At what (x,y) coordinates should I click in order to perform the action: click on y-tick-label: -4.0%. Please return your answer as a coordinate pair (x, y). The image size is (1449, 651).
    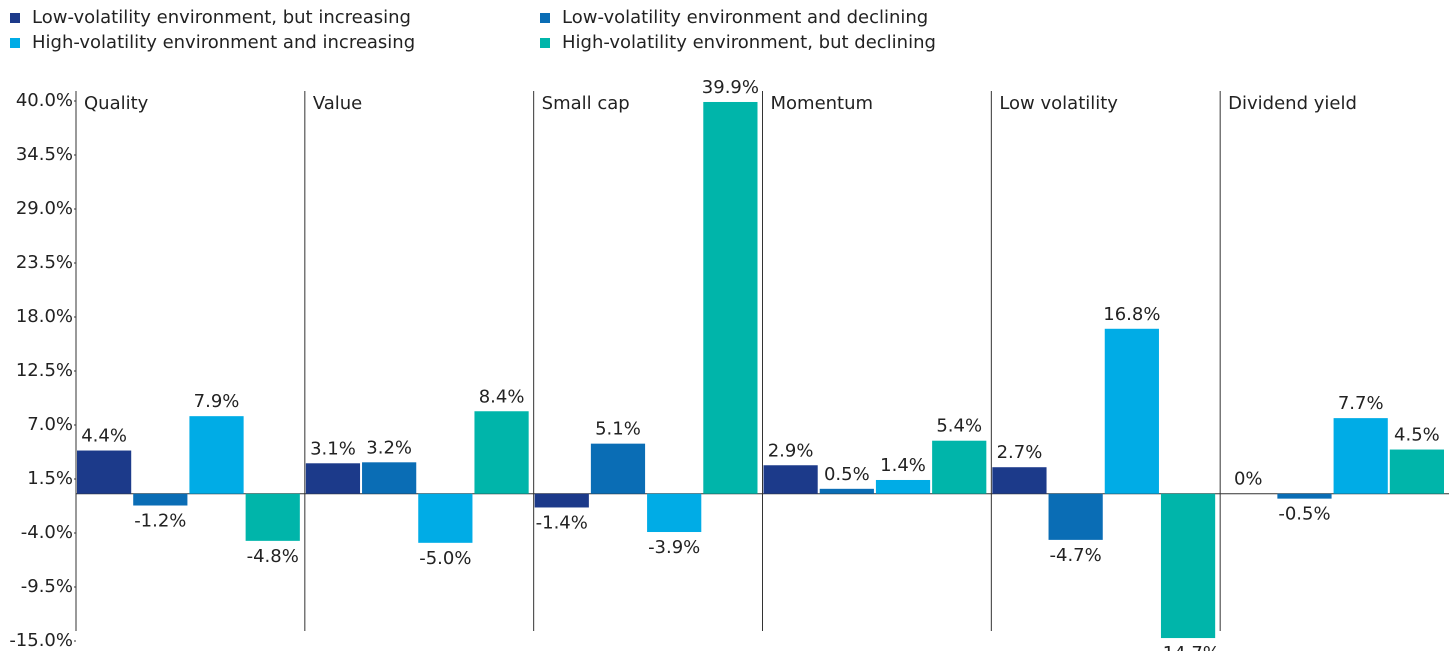
    Looking at the image, I should click on (47, 532).